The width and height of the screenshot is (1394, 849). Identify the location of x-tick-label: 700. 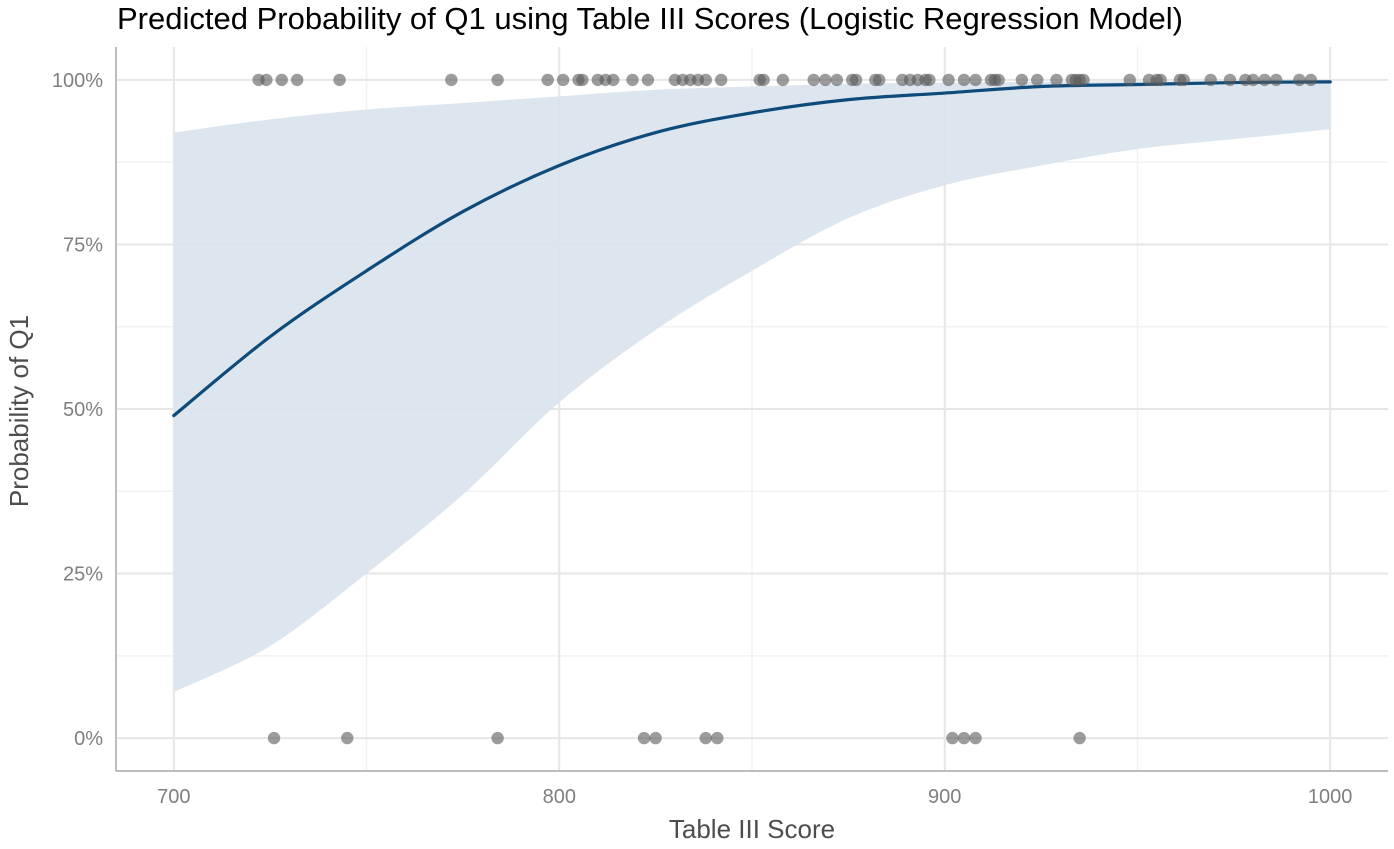
(173, 797).